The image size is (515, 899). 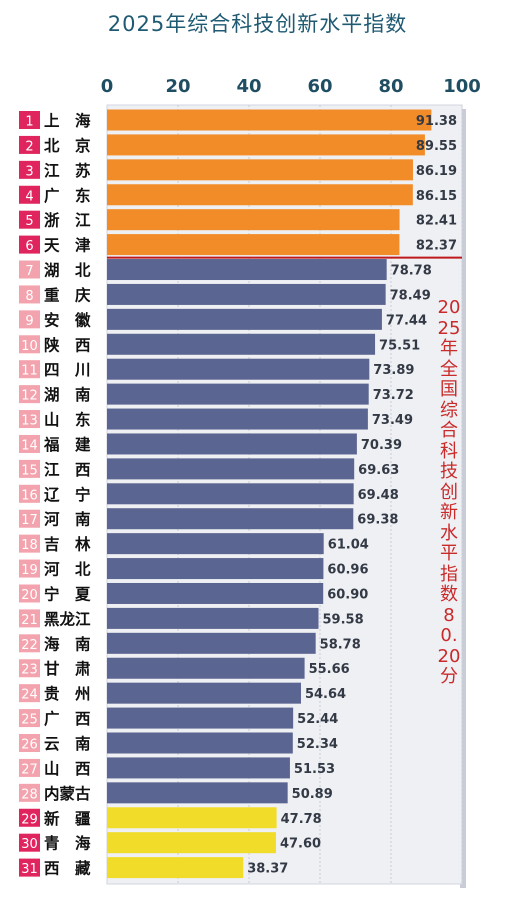 I want to click on rank-number: 2, so click(x=29, y=146).